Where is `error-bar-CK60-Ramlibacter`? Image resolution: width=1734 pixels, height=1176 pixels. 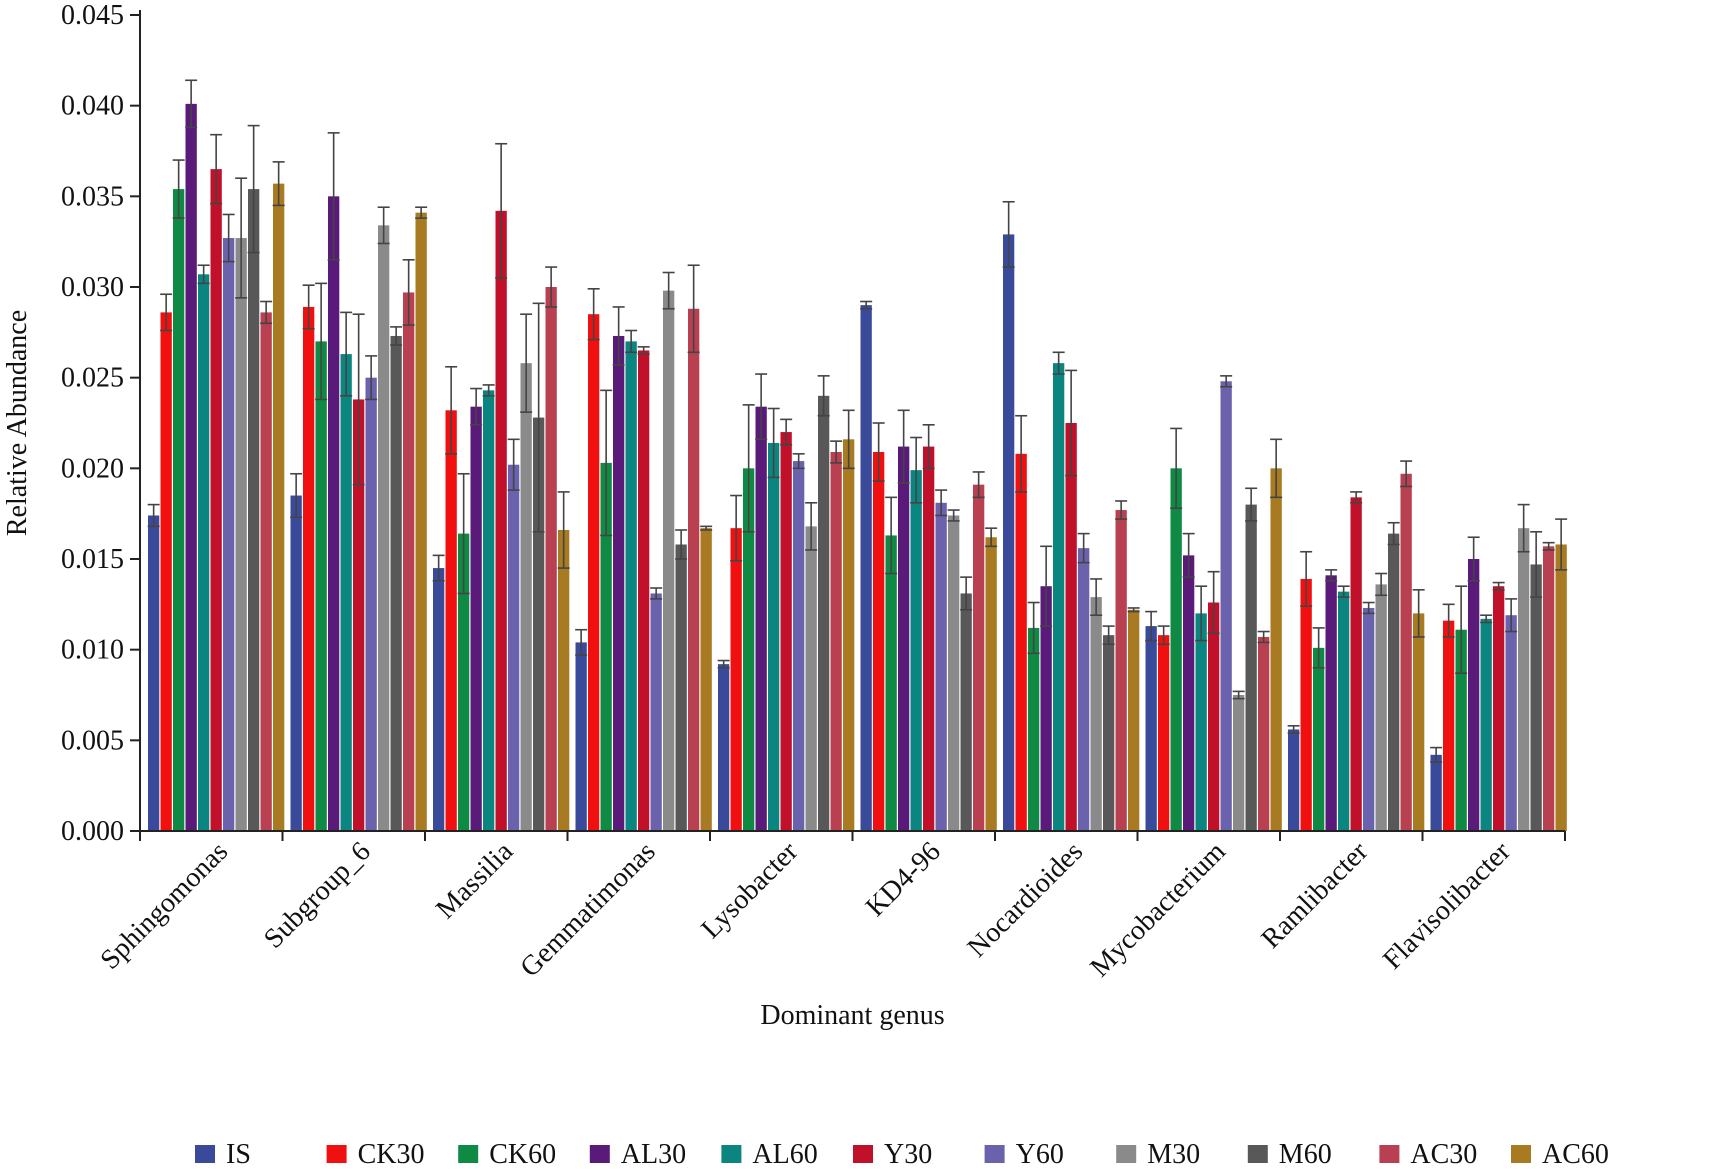 error-bar-CK60-Ramlibacter is located at coordinates (1318, 648).